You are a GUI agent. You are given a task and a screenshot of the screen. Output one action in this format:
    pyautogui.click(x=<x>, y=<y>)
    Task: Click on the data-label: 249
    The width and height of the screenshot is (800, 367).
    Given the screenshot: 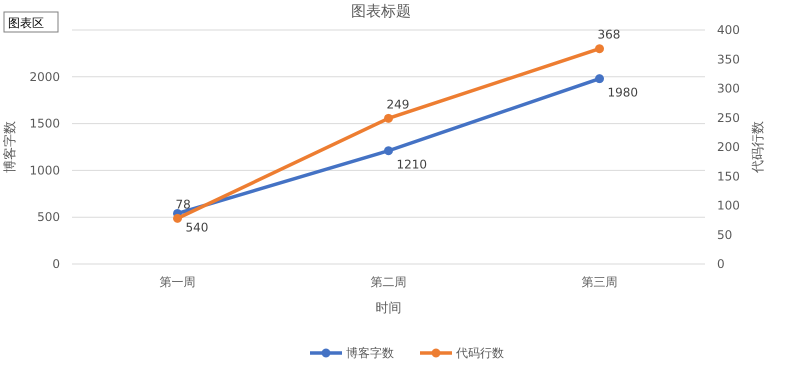 What is the action you would take?
    pyautogui.click(x=398, y=104)
    